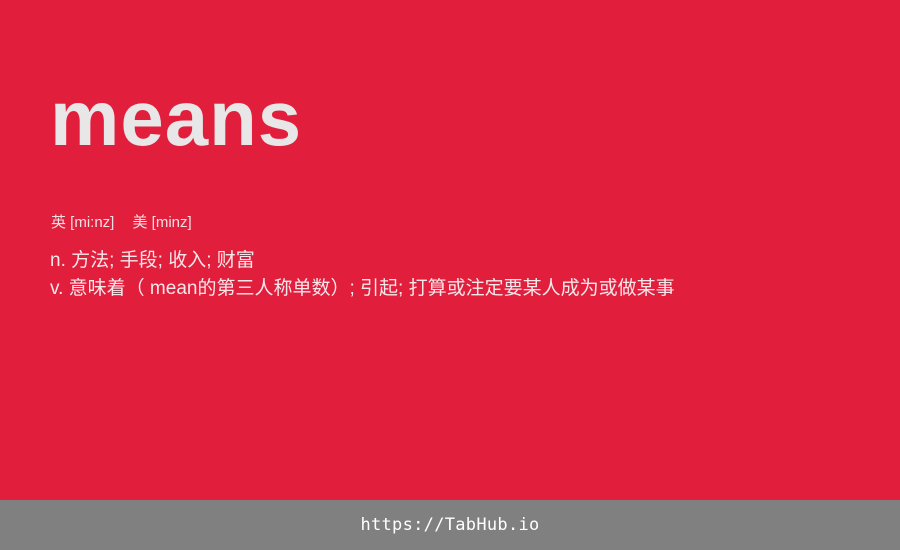 The width and height of the screenshot is (900, 550). I want to click on footer-url: https://TabHub.io, so click(450, 525).